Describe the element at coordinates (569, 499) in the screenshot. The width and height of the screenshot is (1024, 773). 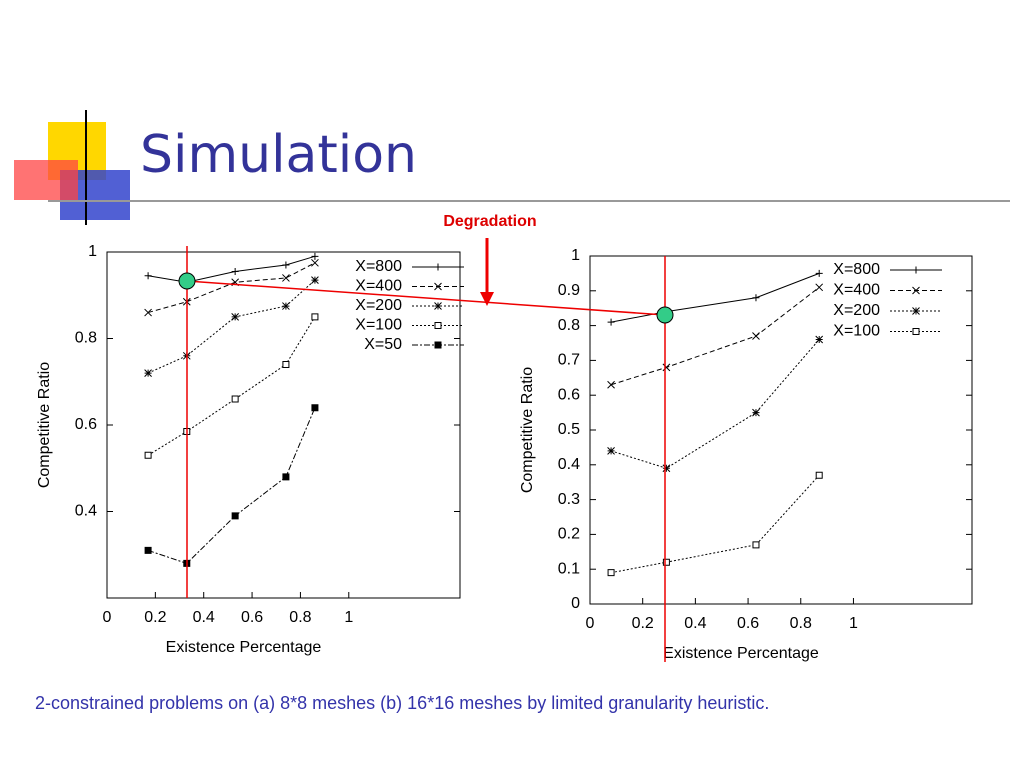
I see `y-tick-label: 0.3` at that location.